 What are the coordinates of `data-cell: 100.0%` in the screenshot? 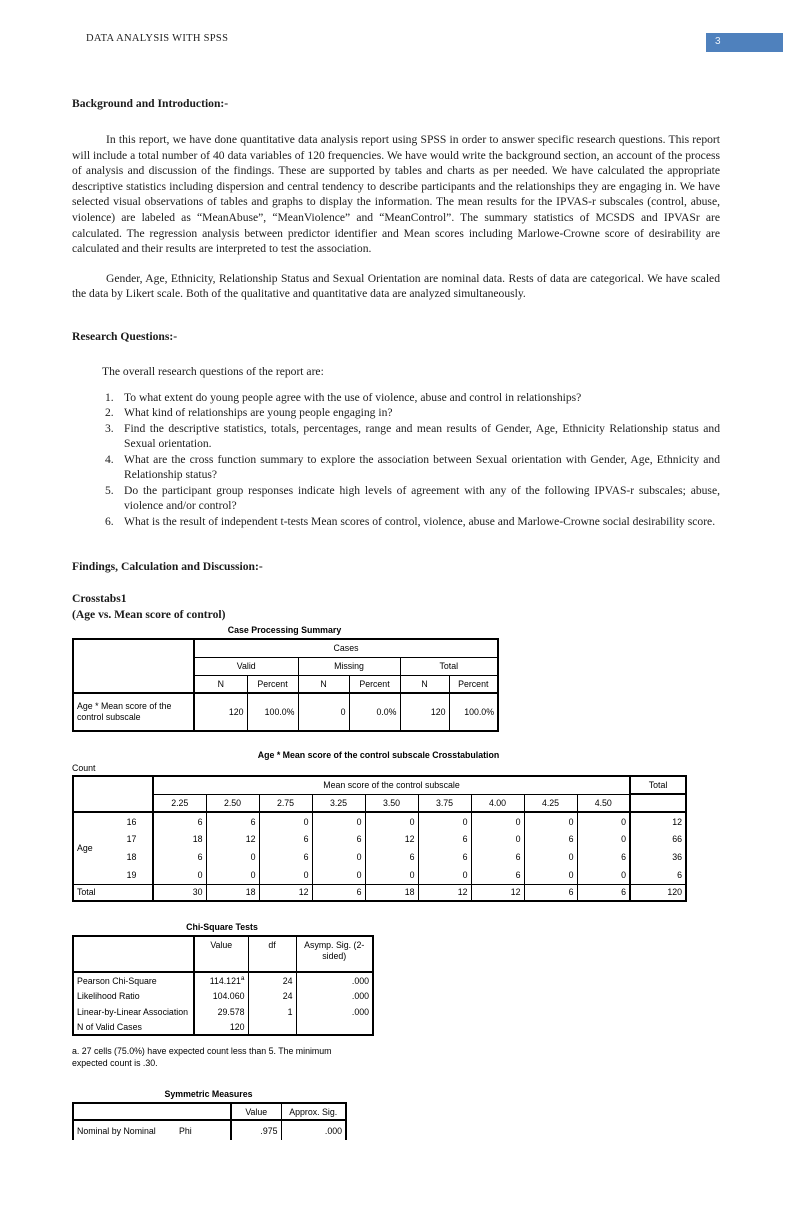 It's located at (479, 712).